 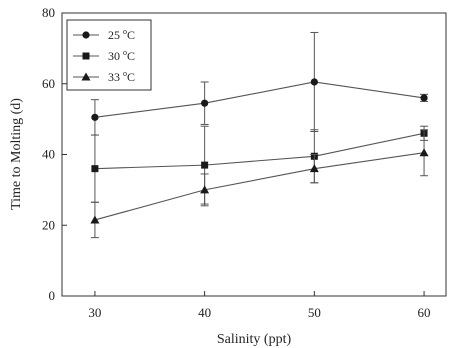 I want to click on legend-label-value: 30, so click(x=115, y=56).